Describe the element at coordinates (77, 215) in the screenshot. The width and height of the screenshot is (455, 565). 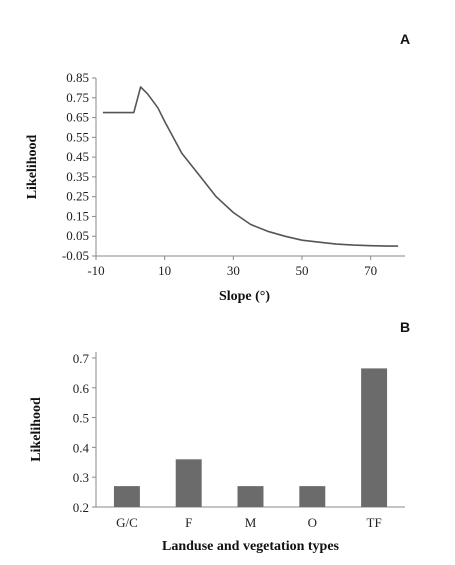
I see `y-tick-label: 0.15` at that location.